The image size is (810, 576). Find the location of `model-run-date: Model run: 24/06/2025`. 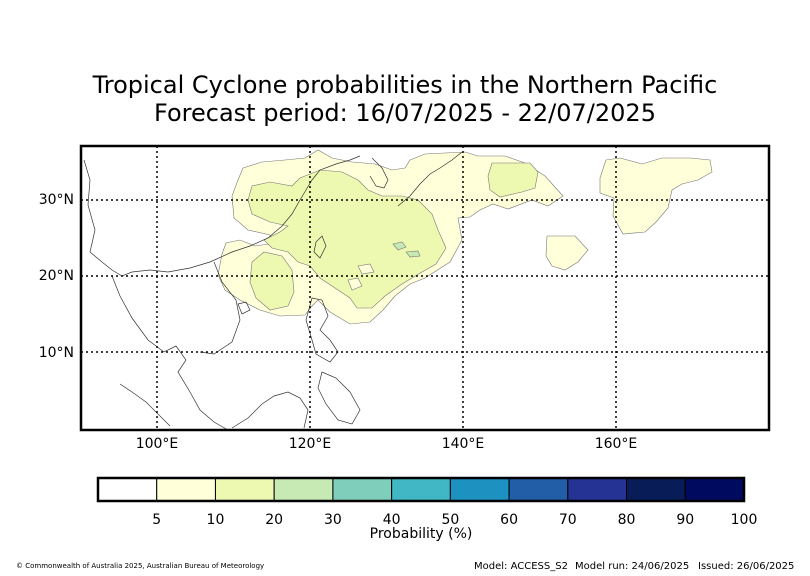

model-run-date: Model run: 24/06/2025 is located at coordinates (632, 566).